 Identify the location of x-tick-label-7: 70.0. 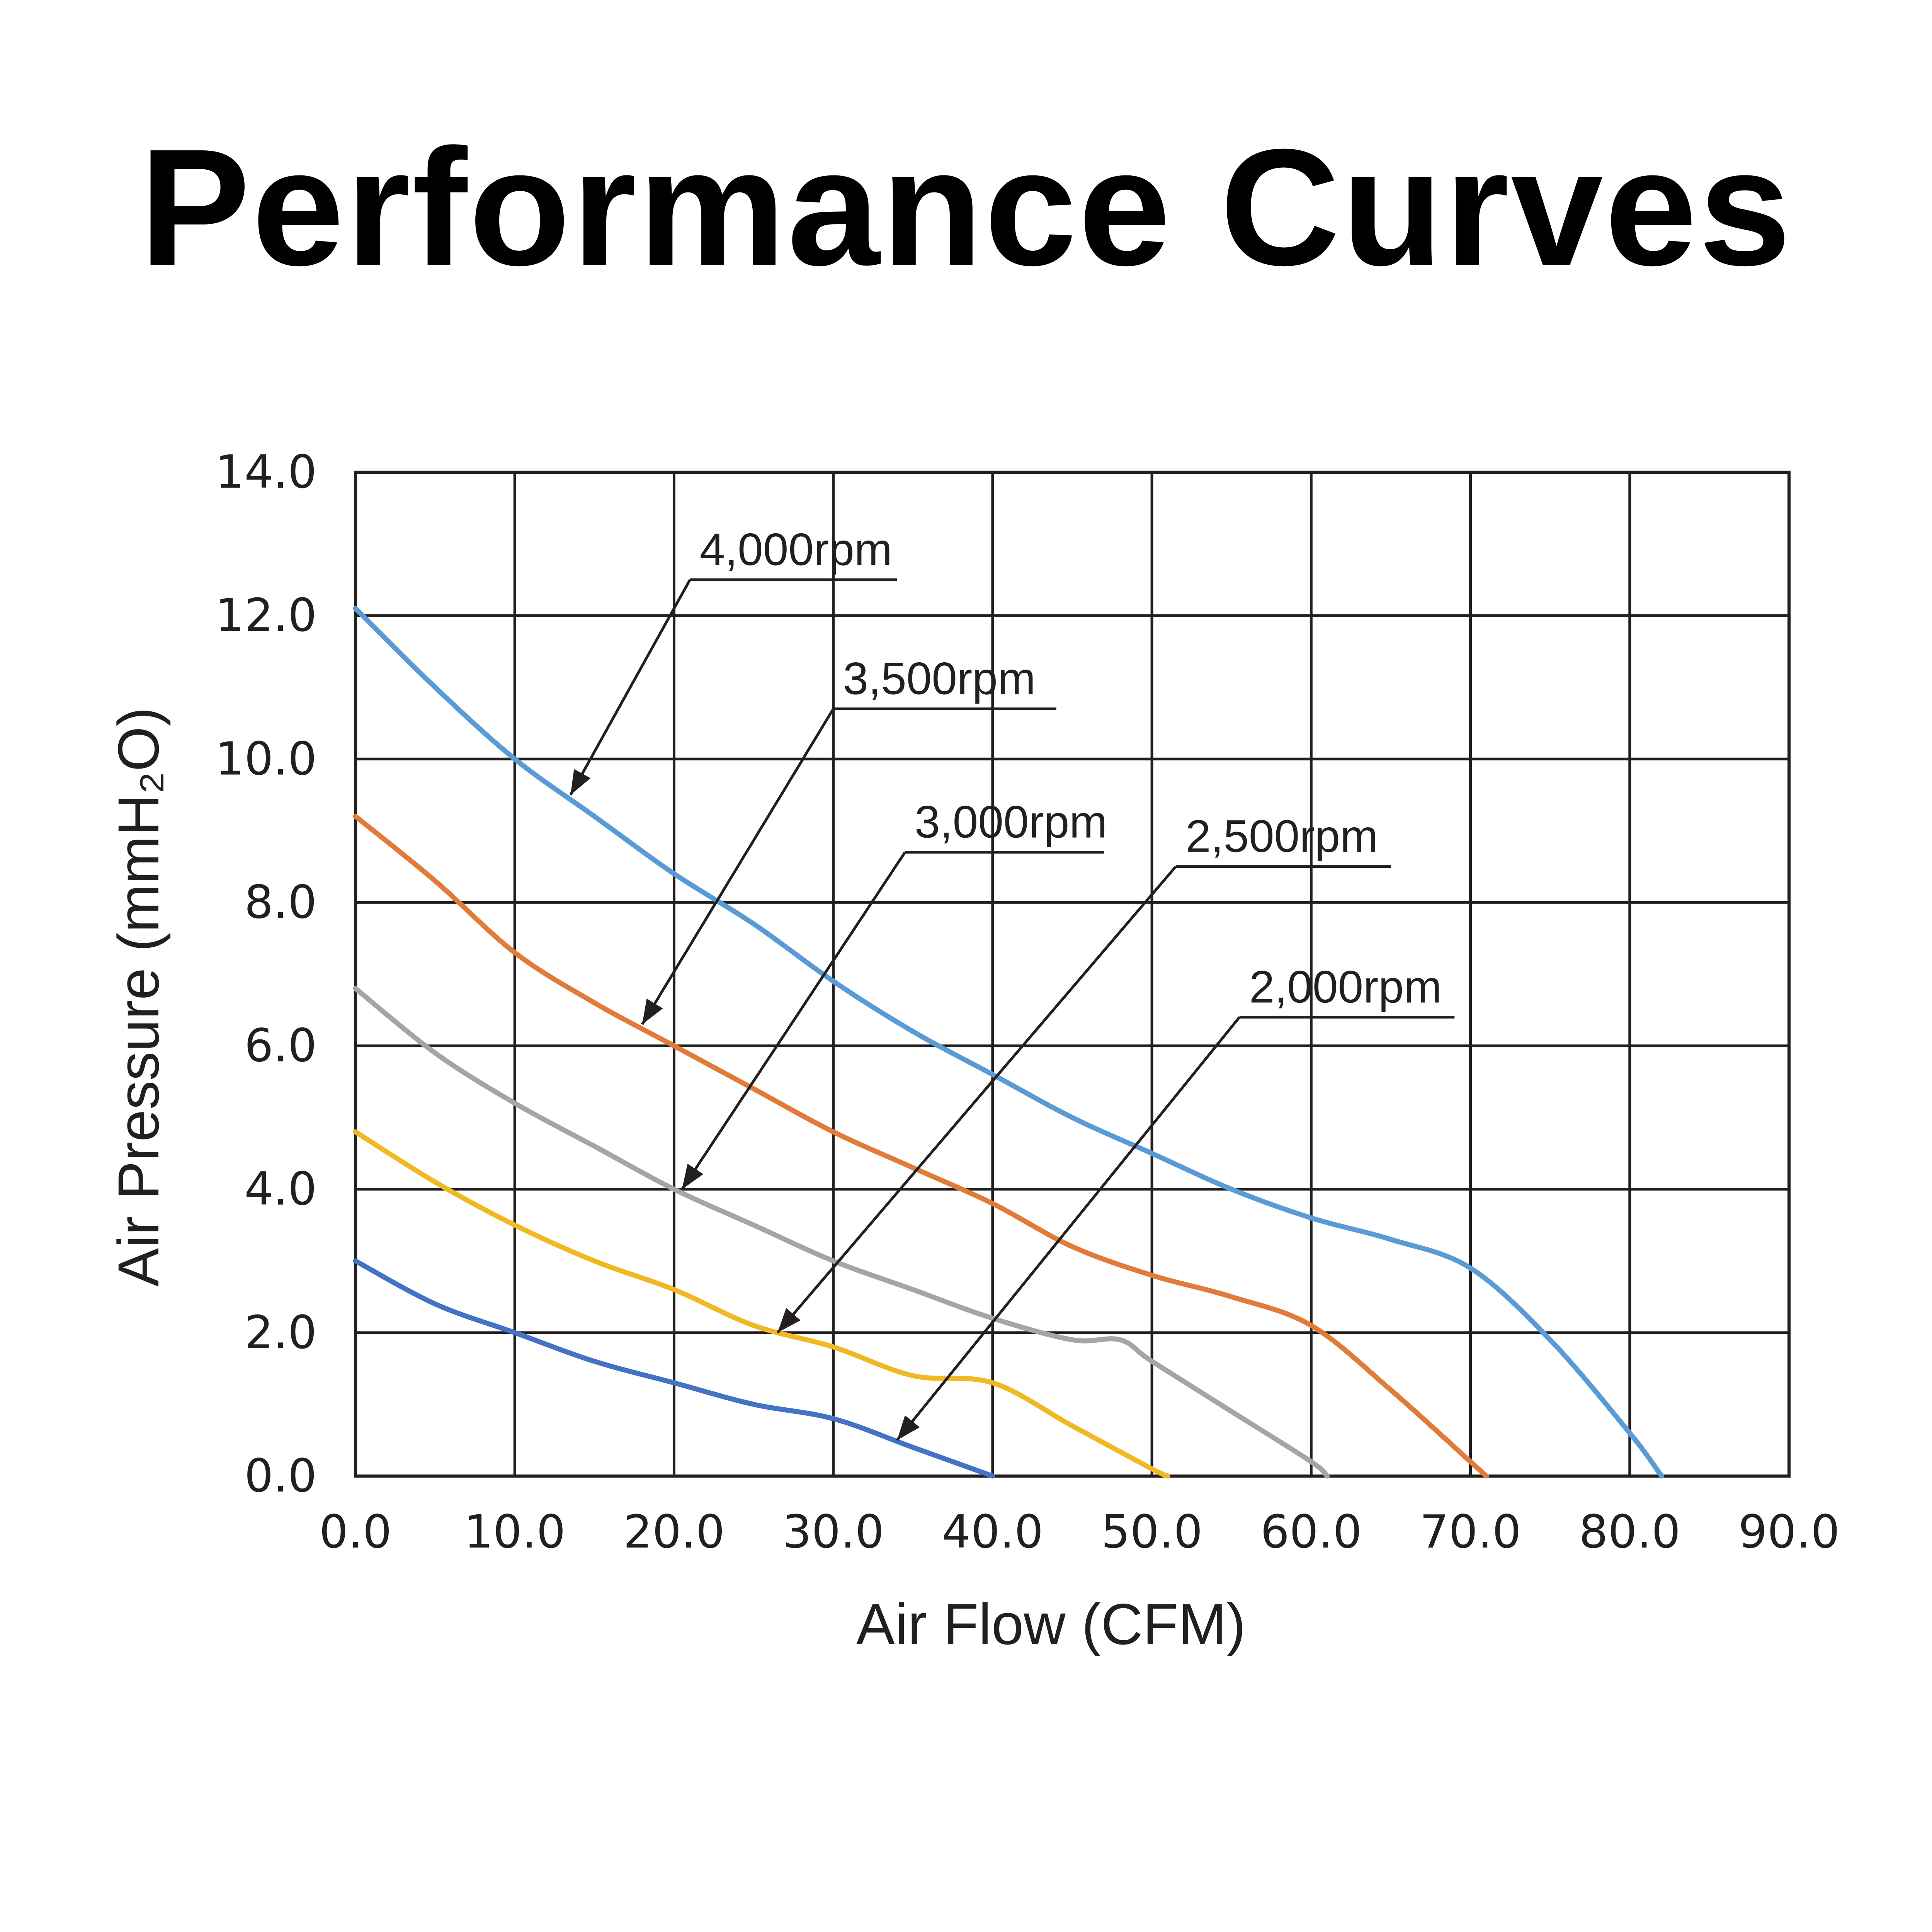
(1470, 1532).